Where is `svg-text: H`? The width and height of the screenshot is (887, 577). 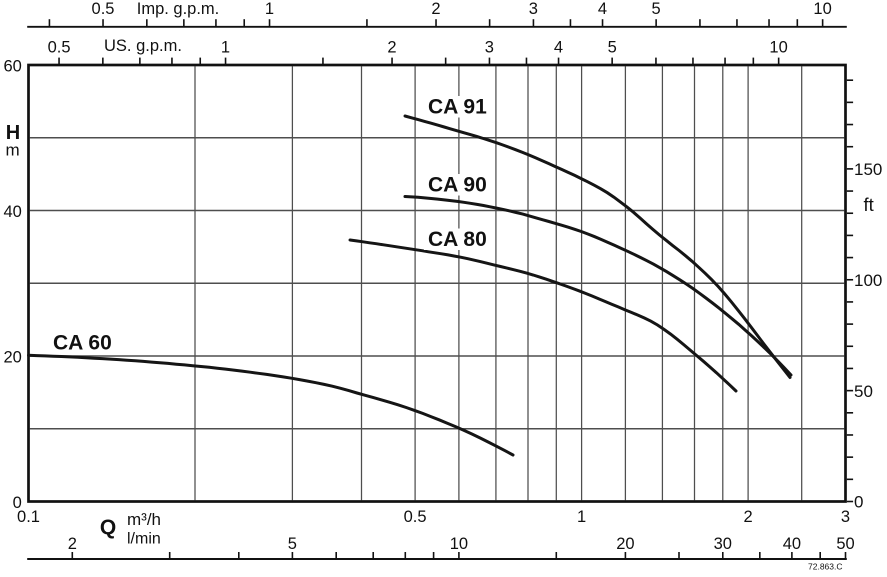
svg-text: H is located at coordinates (13, 133).